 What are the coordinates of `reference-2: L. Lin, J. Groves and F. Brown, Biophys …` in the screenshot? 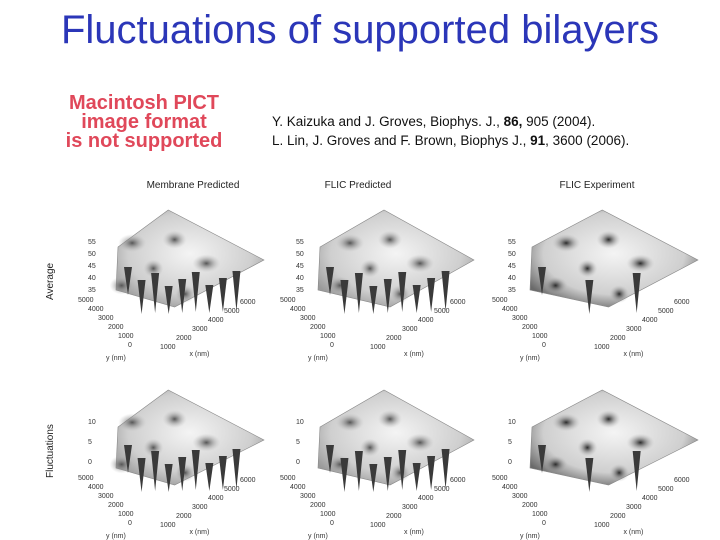 It's located at (451, 140).